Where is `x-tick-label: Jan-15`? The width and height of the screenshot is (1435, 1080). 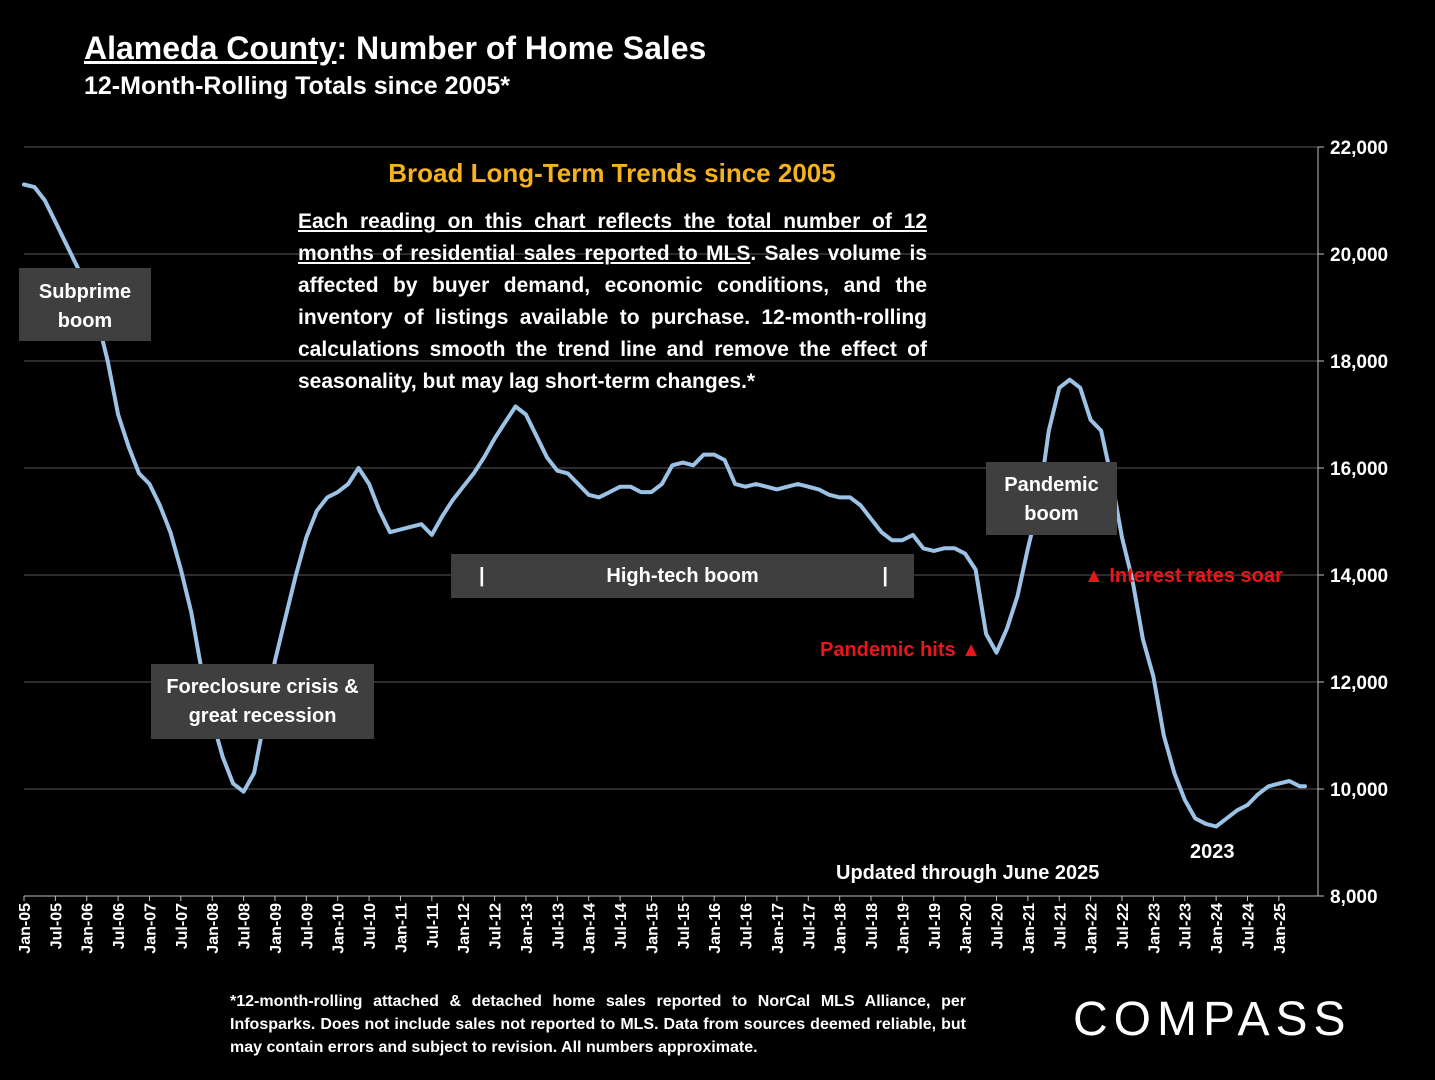
x-tick-label: Jan-15 is located at coordinates (652, 928).